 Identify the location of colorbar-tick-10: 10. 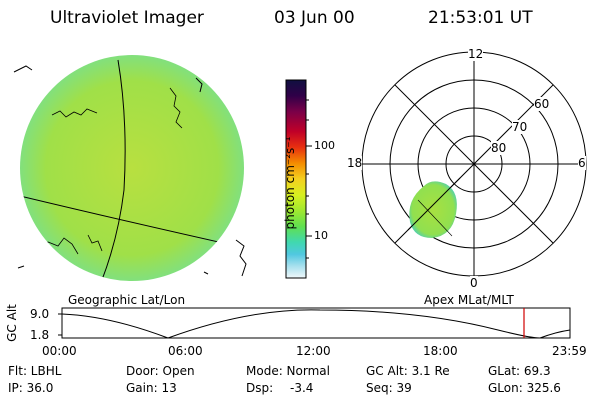
(321, 235).